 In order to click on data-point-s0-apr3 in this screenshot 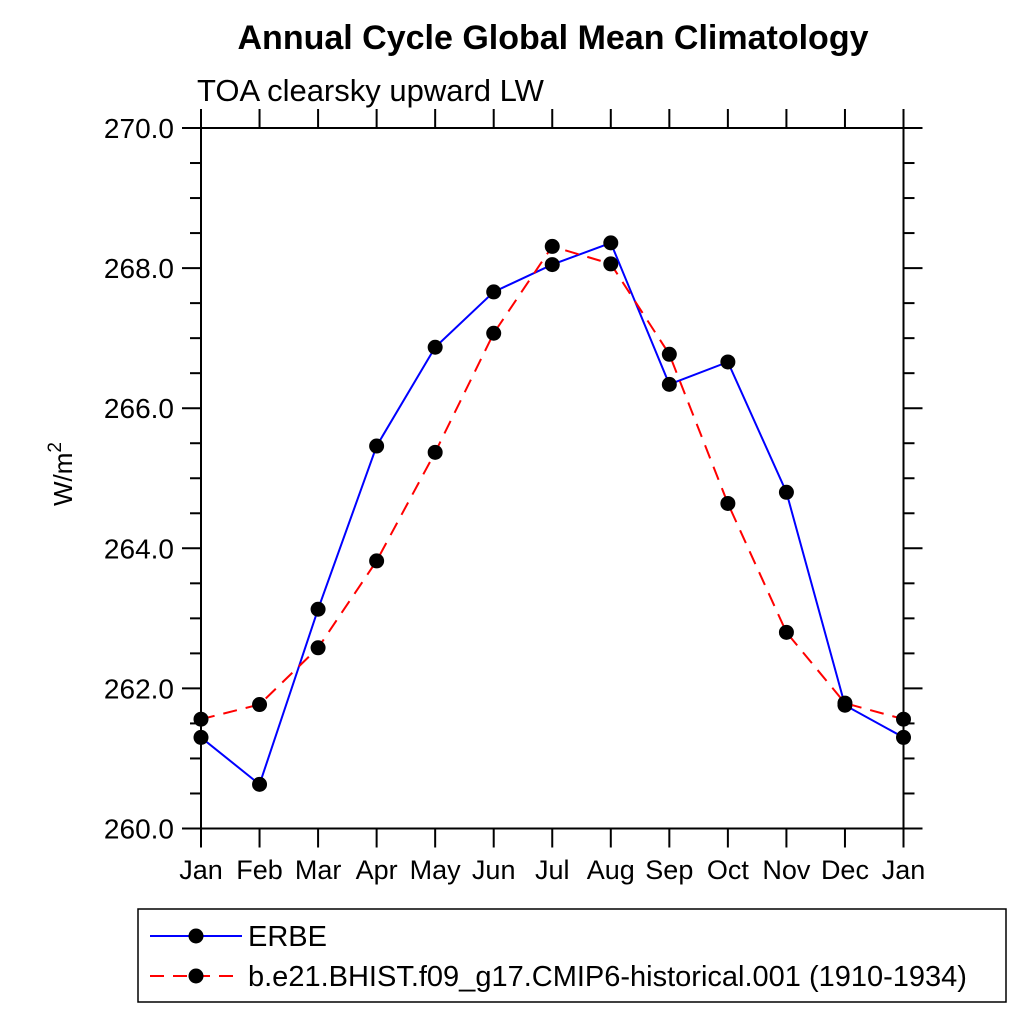, I will do `click(377, 446)`.